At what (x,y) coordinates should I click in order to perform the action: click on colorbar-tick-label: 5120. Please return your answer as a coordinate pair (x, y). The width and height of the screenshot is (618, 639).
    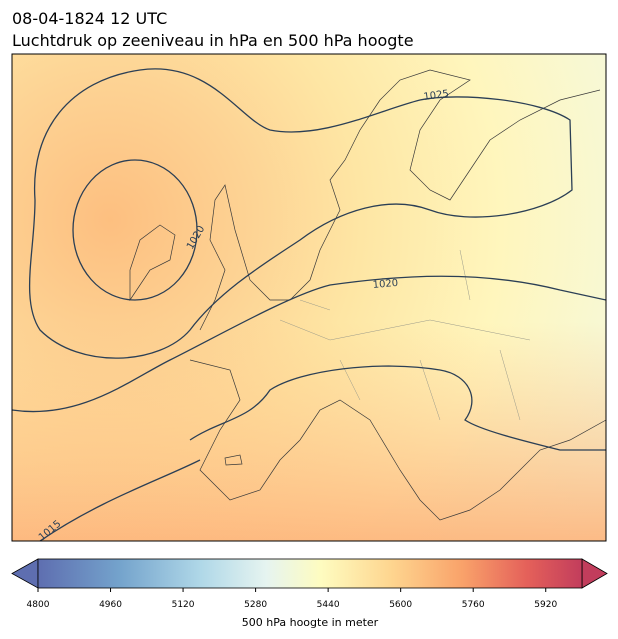
    Looking at the image, I should click on (183, 605).